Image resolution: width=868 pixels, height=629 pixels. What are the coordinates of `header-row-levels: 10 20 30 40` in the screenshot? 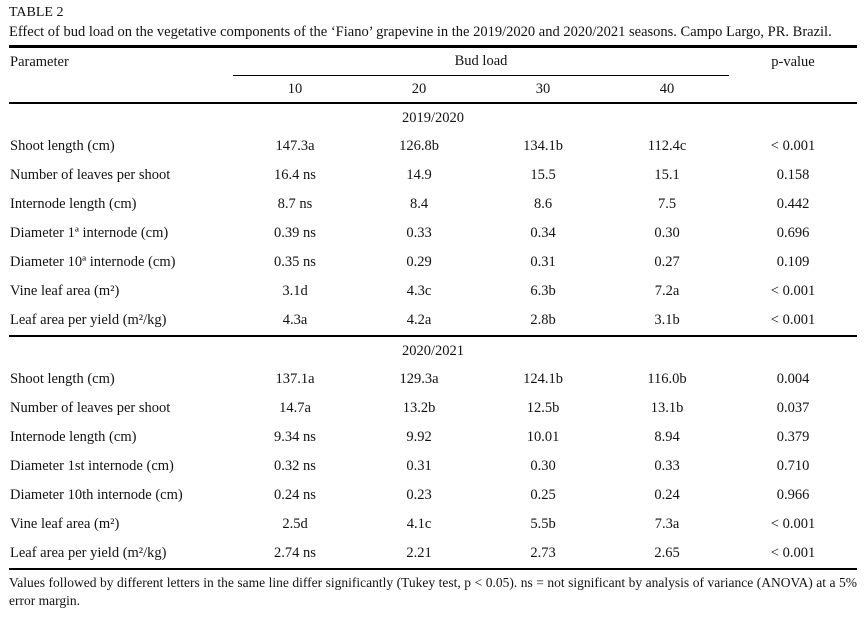 It's located at (433, 89).